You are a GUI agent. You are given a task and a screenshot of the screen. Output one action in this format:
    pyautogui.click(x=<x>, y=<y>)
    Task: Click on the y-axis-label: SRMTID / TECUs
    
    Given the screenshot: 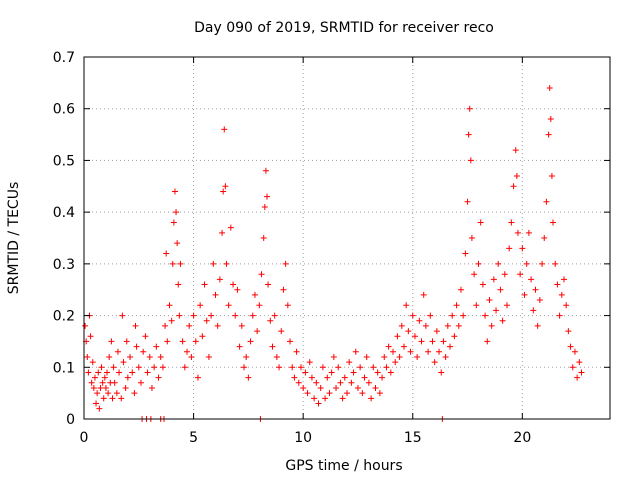 What is the action you would take?
    pyautogui.click(x=14, y=238)
    